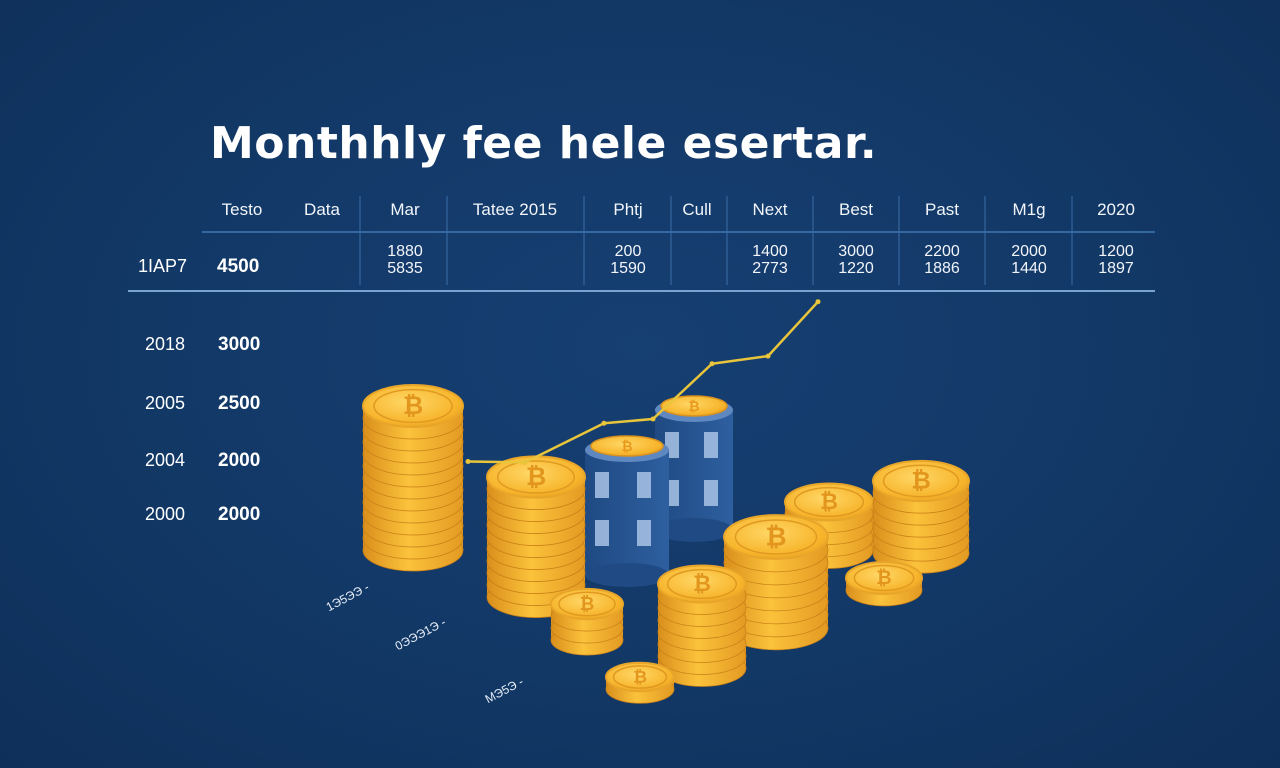  I want to click on table-header-cell: Data, so click(322, 209).